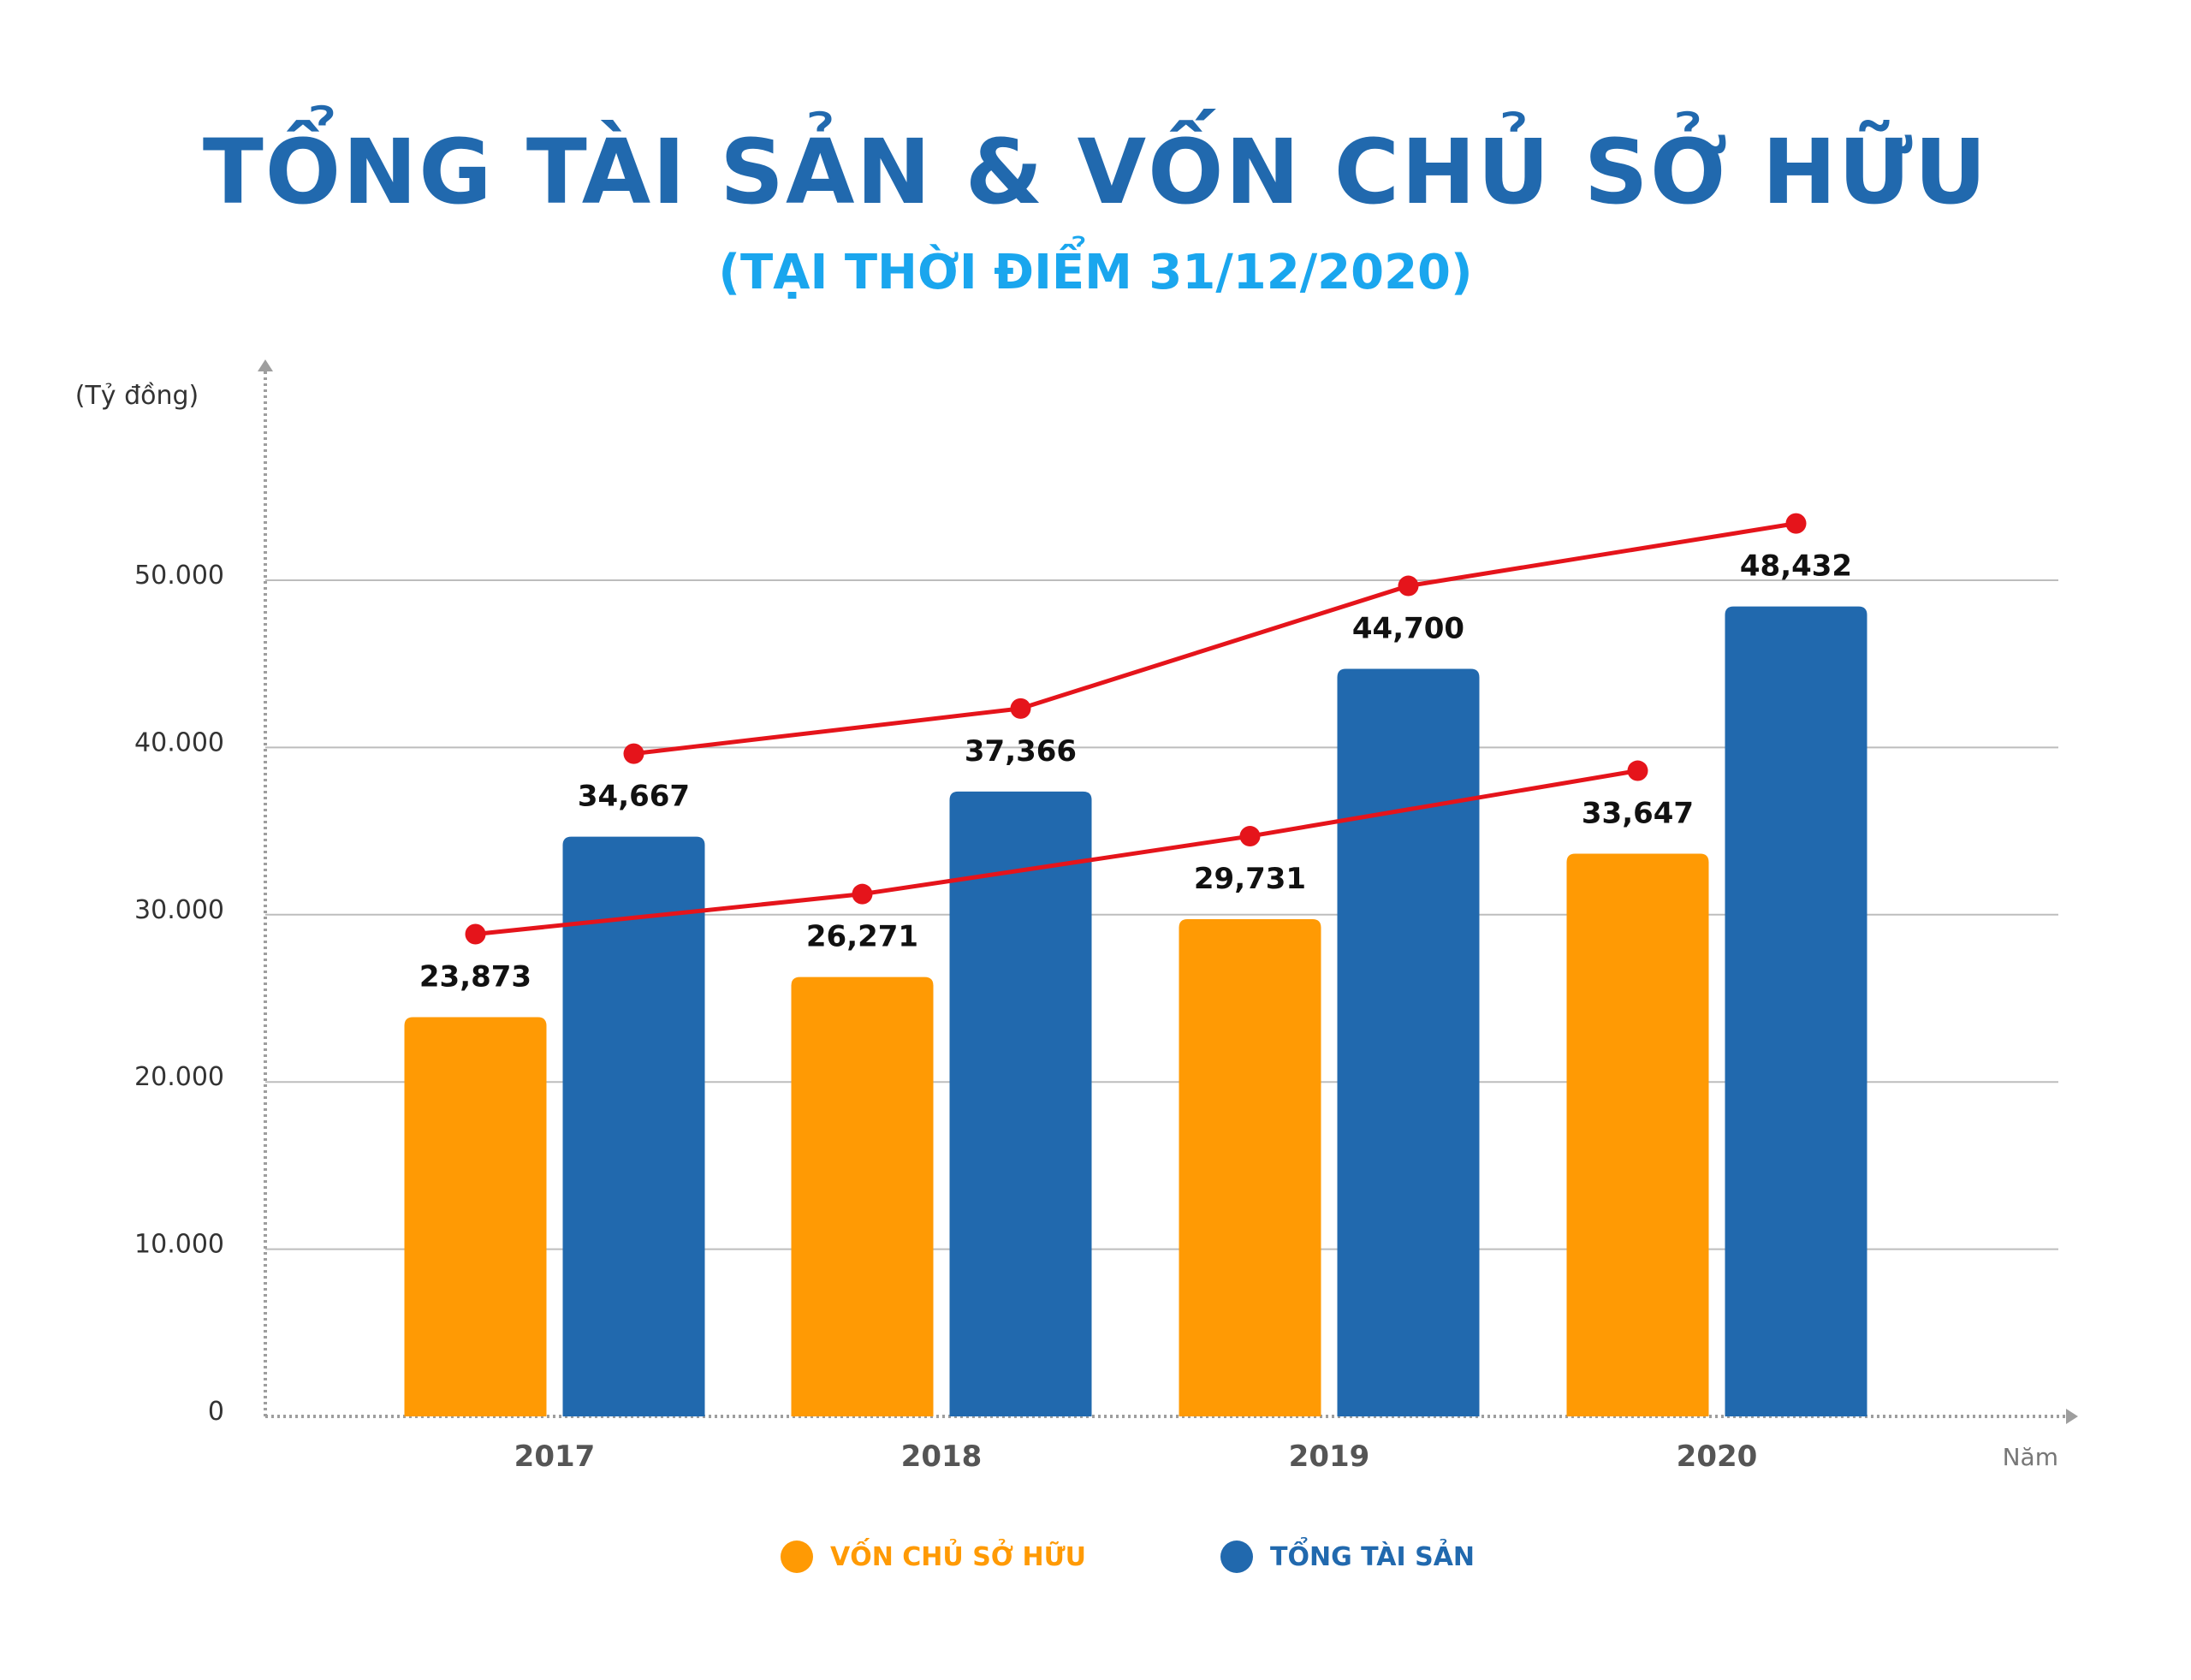 The width and height of the screenshot is (2191, 1680). What do you see at coordinates (179, 1077) in the screenshot?
I see `y-tick-label: 20.000` at bounding box center [179, 1077].